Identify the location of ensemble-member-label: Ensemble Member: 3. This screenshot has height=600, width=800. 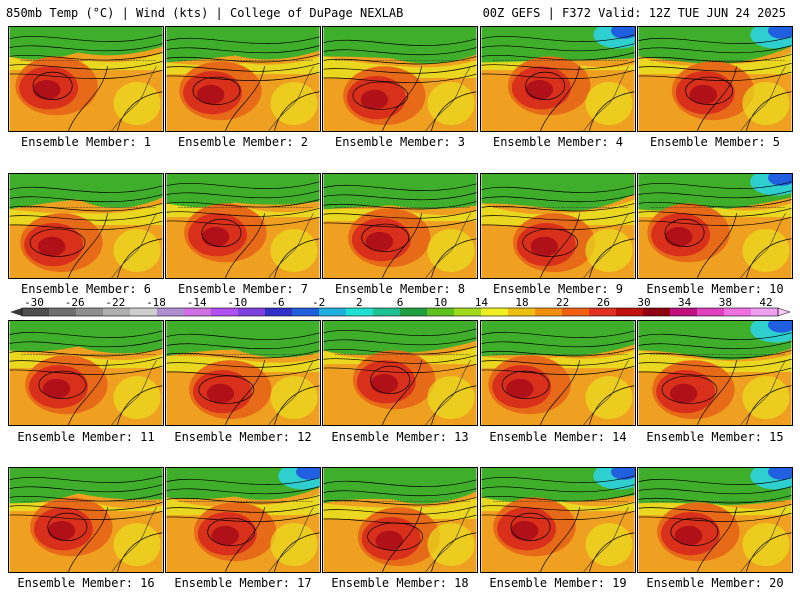
(400, 142).